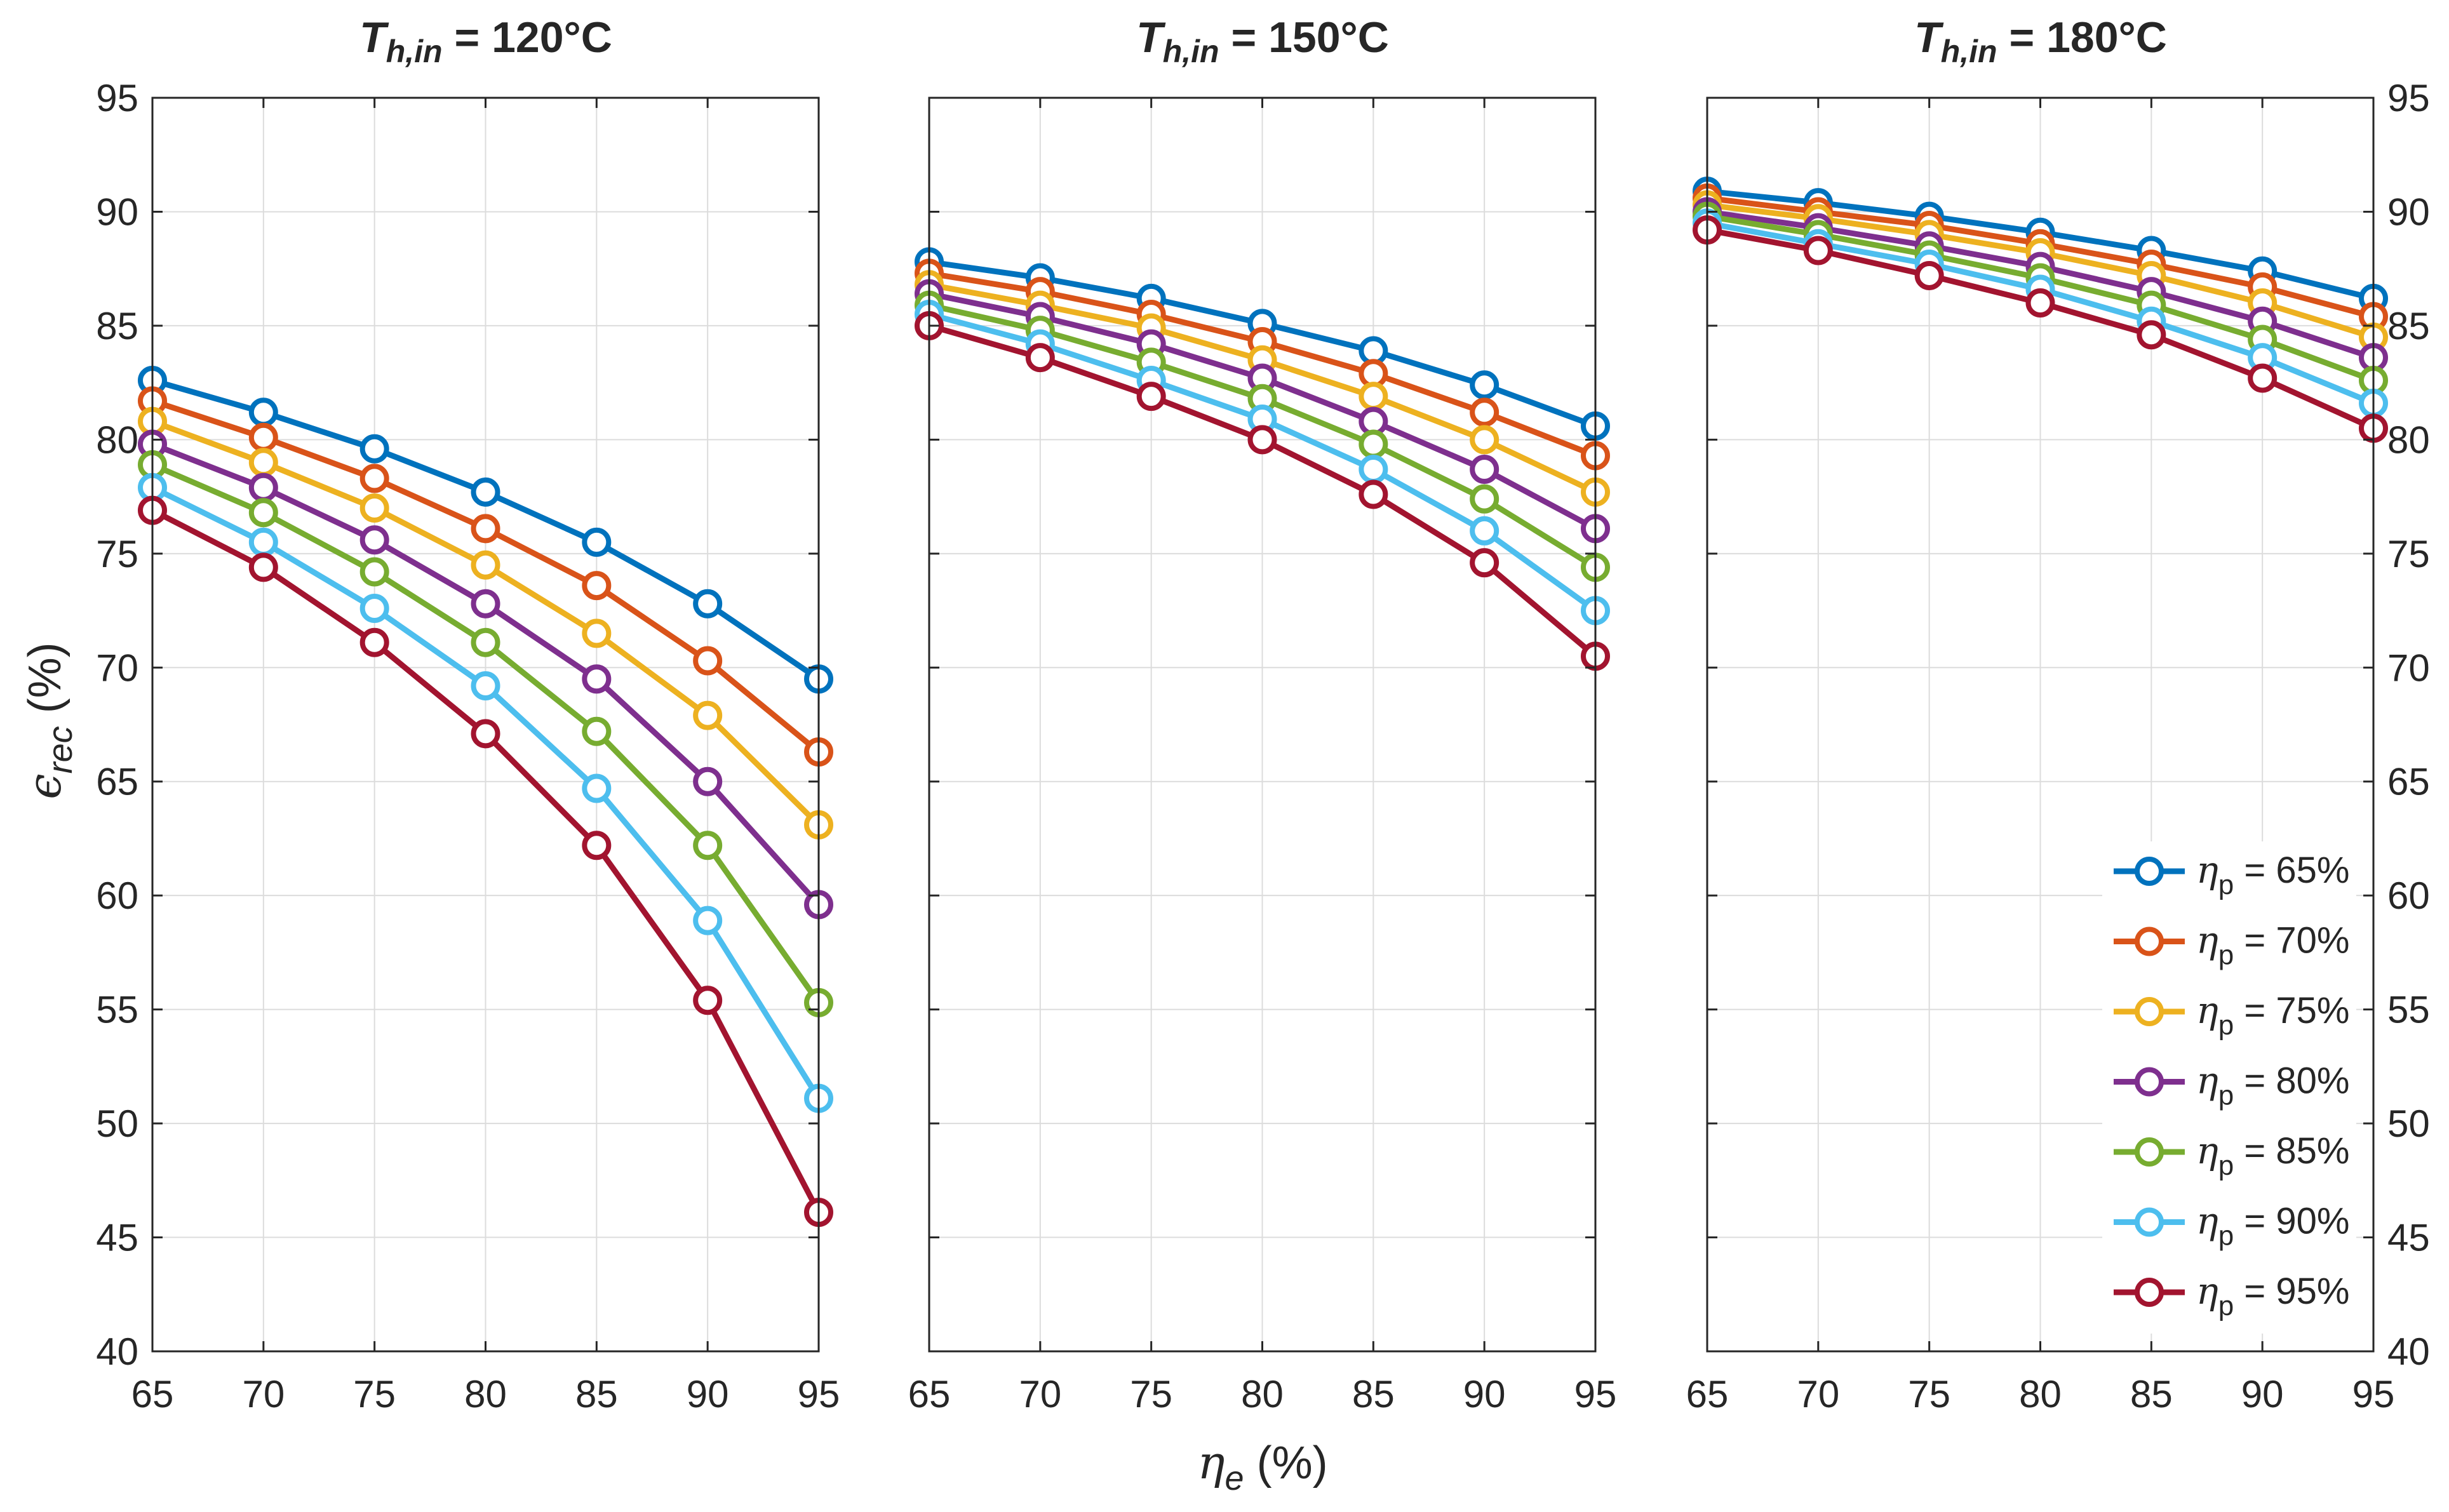 Image resolution: width=2449 pixels, height=1512 pixels. Describe the element at coordinates (2272, 1085) in the screenshot. I see `legend-label-4: ηp = 80%` at that location.